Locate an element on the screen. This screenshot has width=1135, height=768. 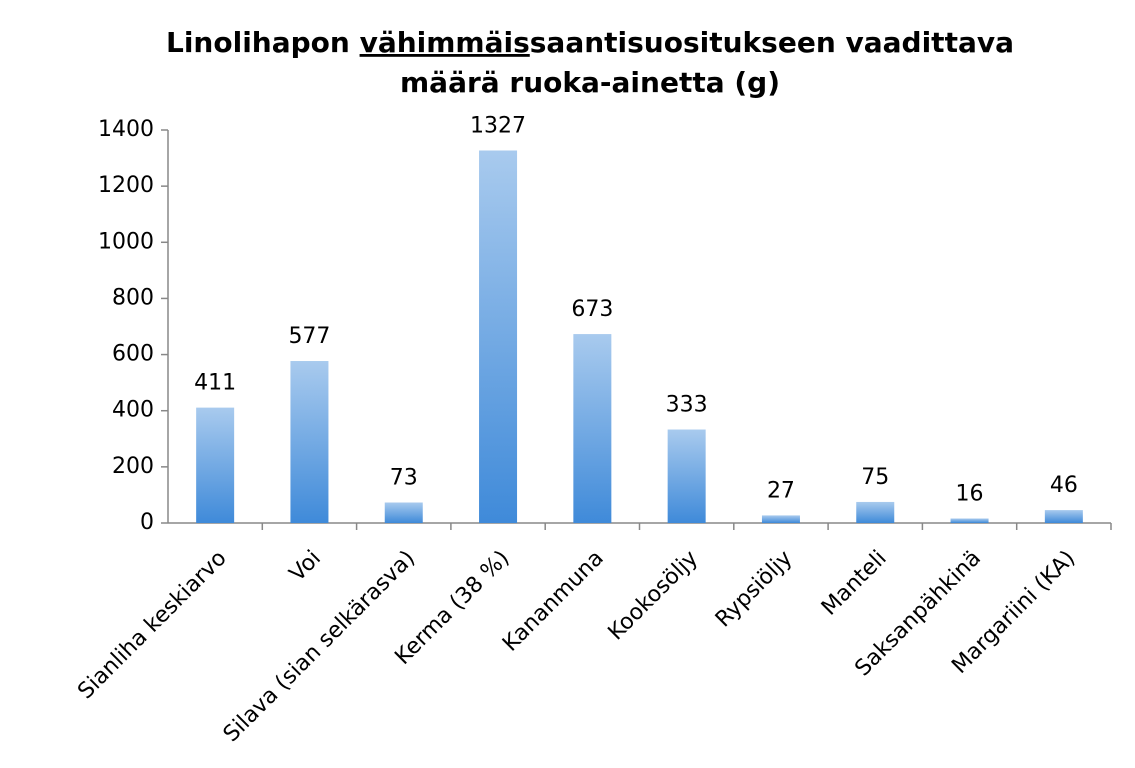
value-label: 46 is located at coordinates (1064, 485).